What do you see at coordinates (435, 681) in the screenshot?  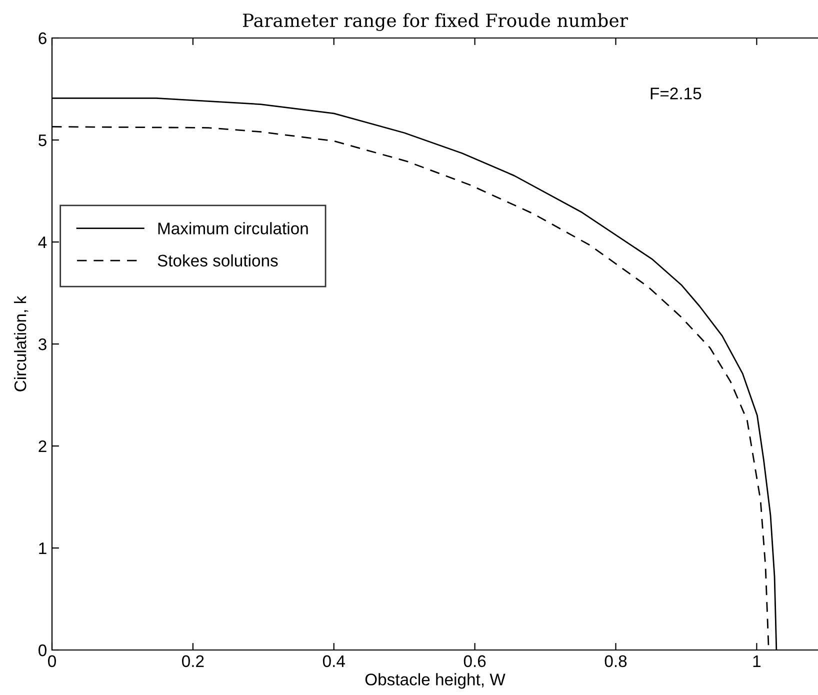 I see `x-axis-title: Obstacle height, W` at bounding box center [435, 681].